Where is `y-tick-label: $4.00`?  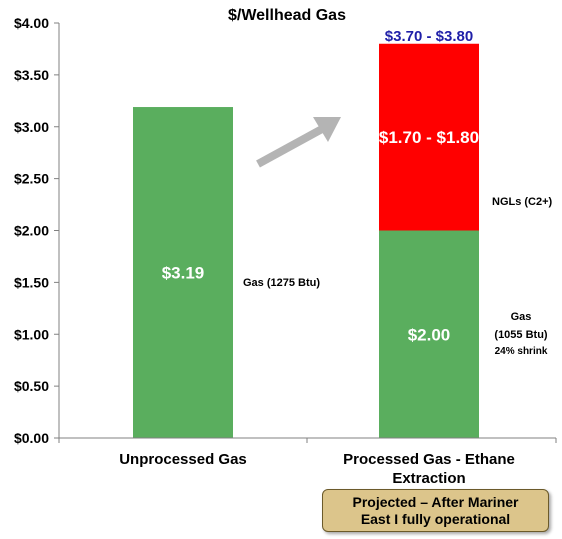 y-tick-label: $4.00 is located at coordinates (31, 23).